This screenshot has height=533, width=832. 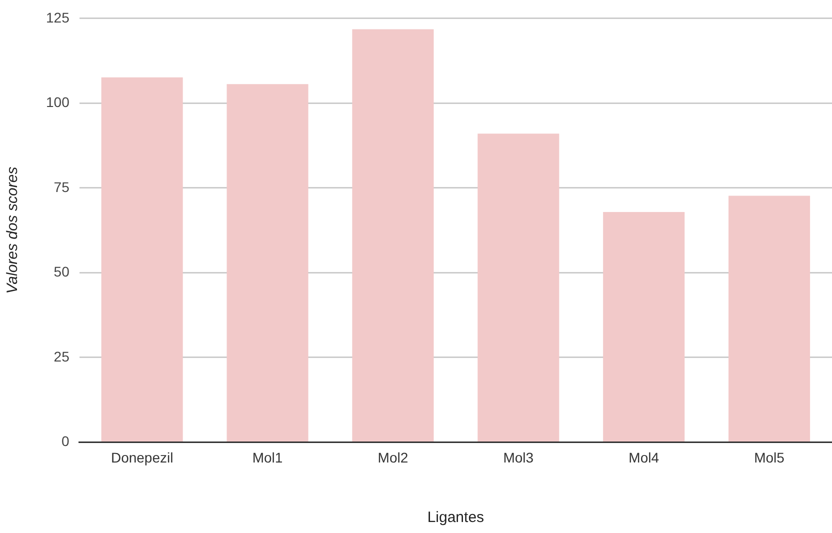 I want to click on y-tick-label: 50, so click(x=62, y=272).